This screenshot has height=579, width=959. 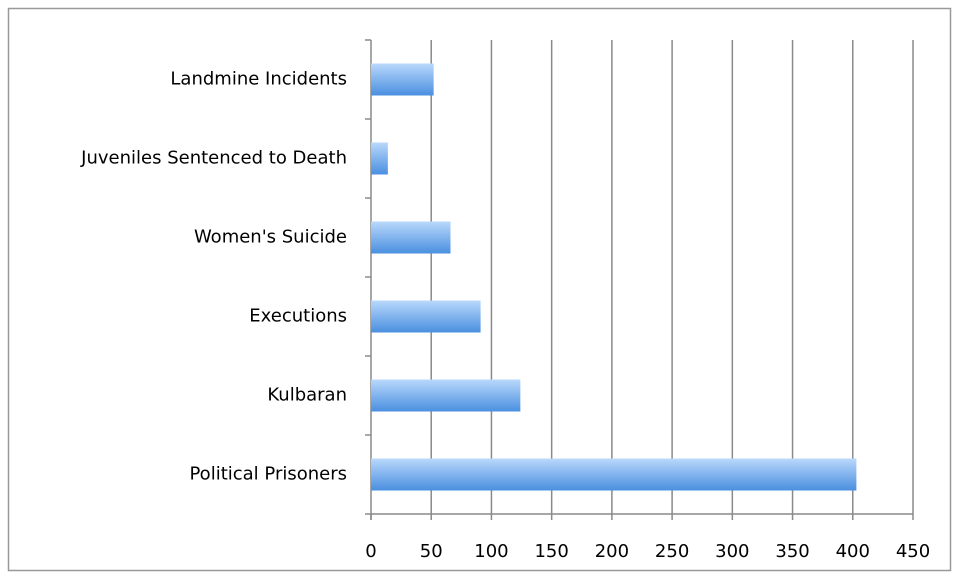 What do you see at coordinates (268, 474) in the screenshot?
I see `y-tick-label: Political Prisoners` at bounding box center [268, 474].